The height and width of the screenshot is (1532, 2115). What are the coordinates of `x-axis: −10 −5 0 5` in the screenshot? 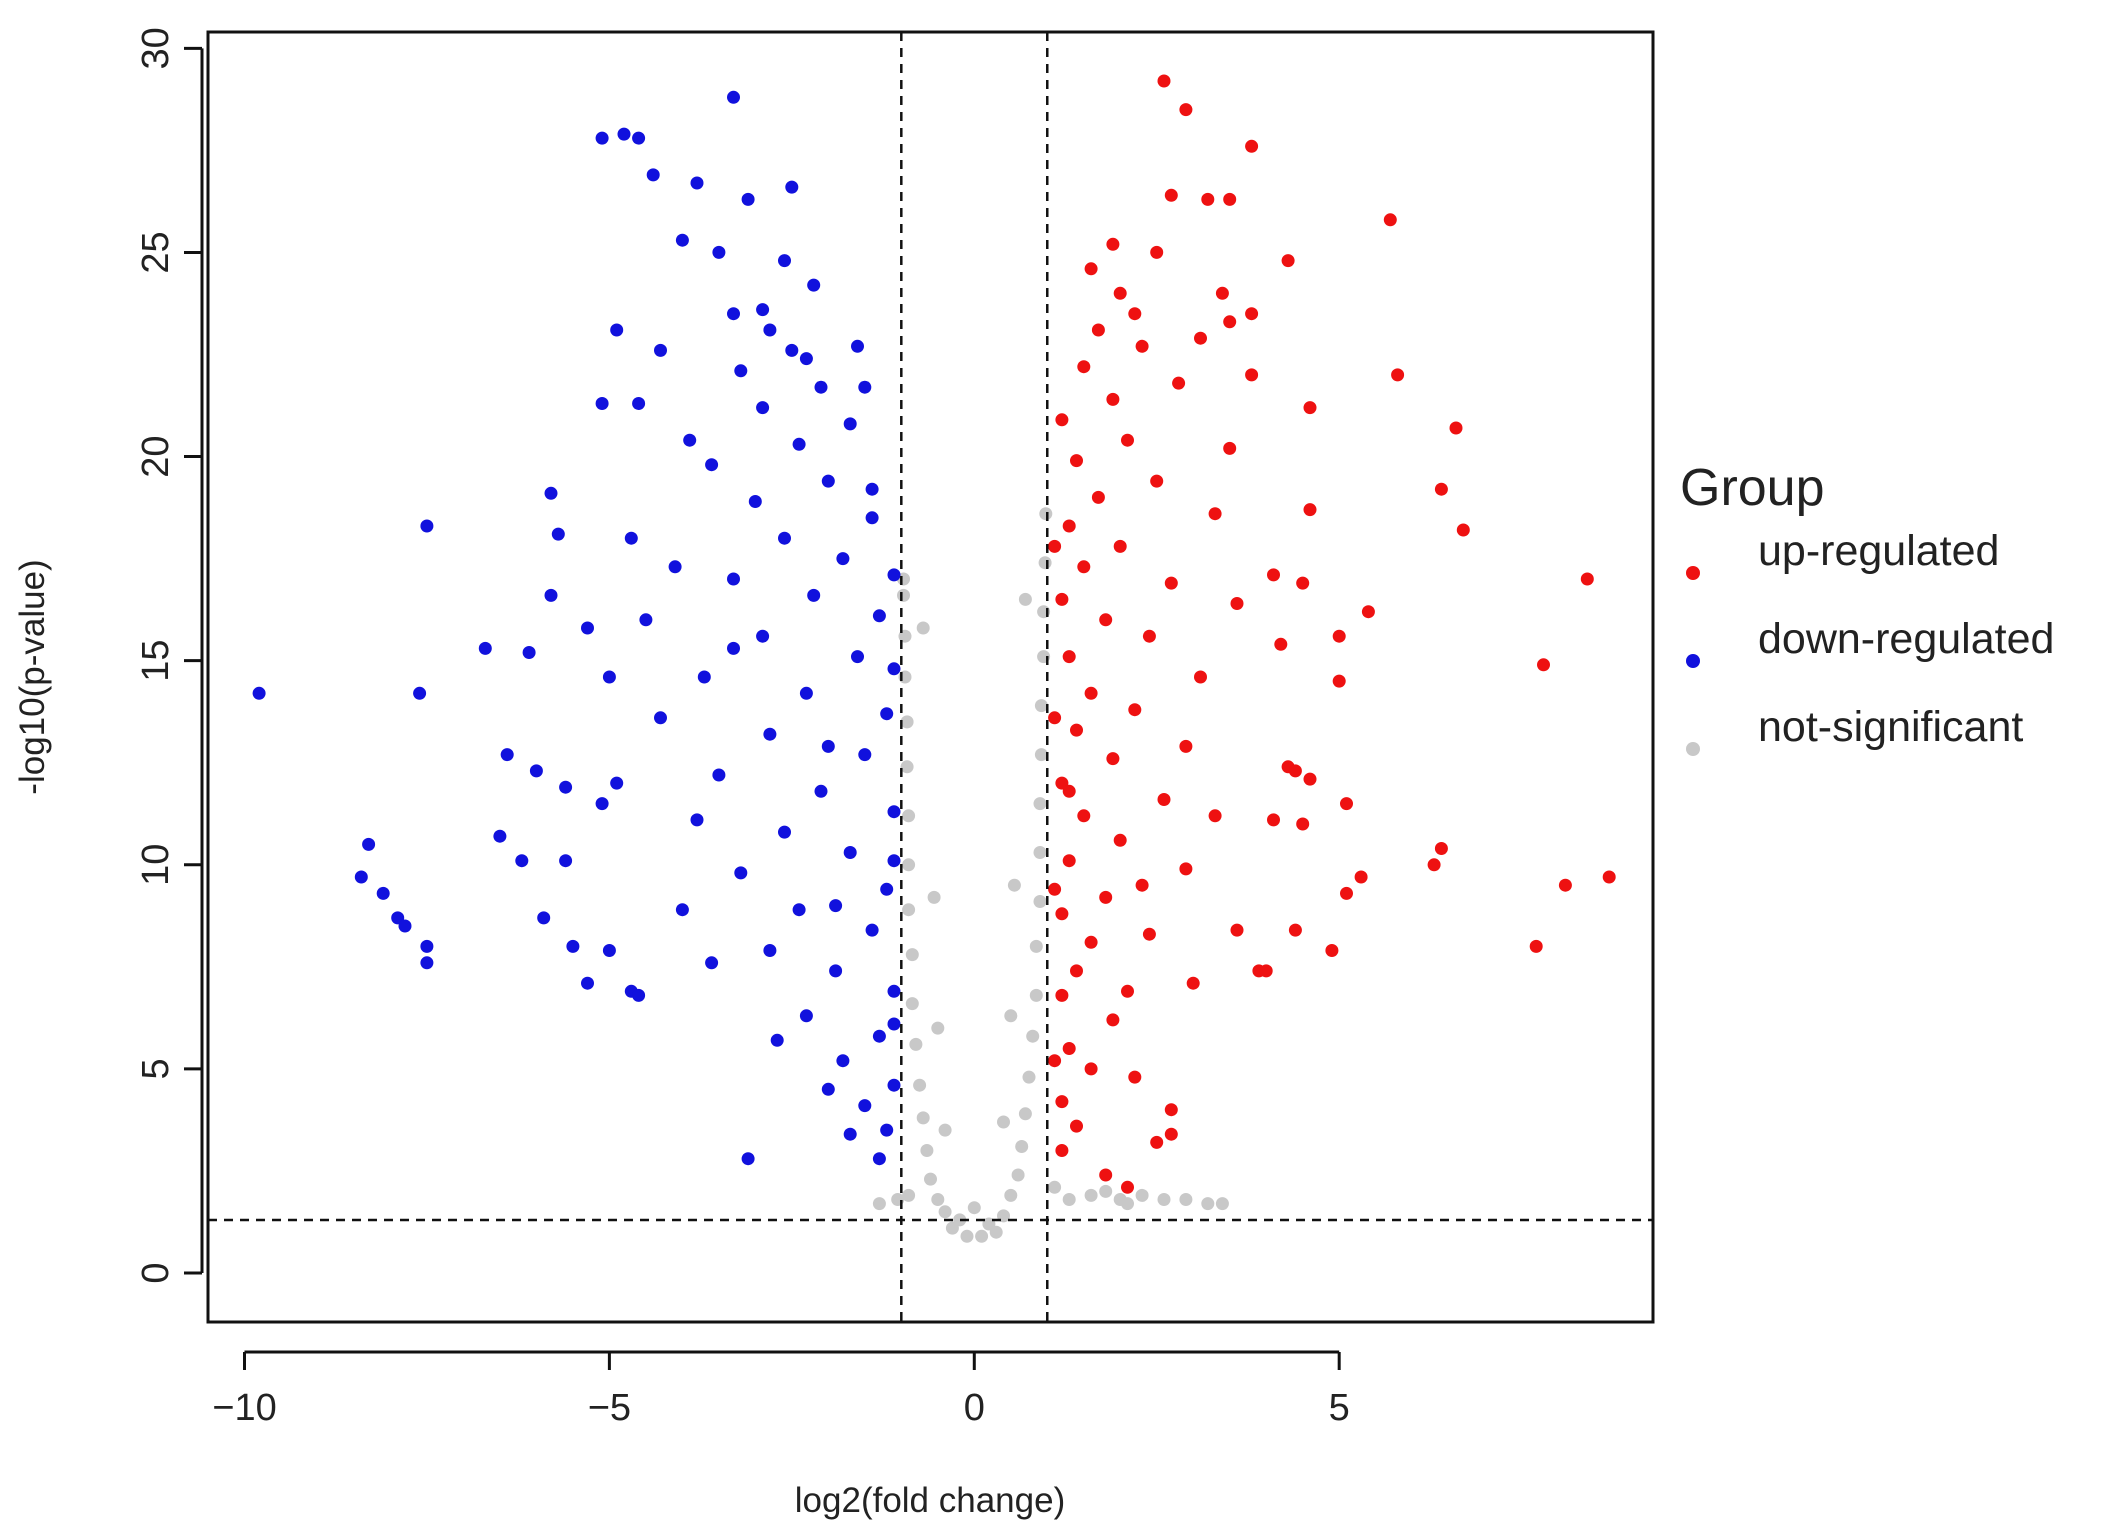 It's located at (781, 1389).